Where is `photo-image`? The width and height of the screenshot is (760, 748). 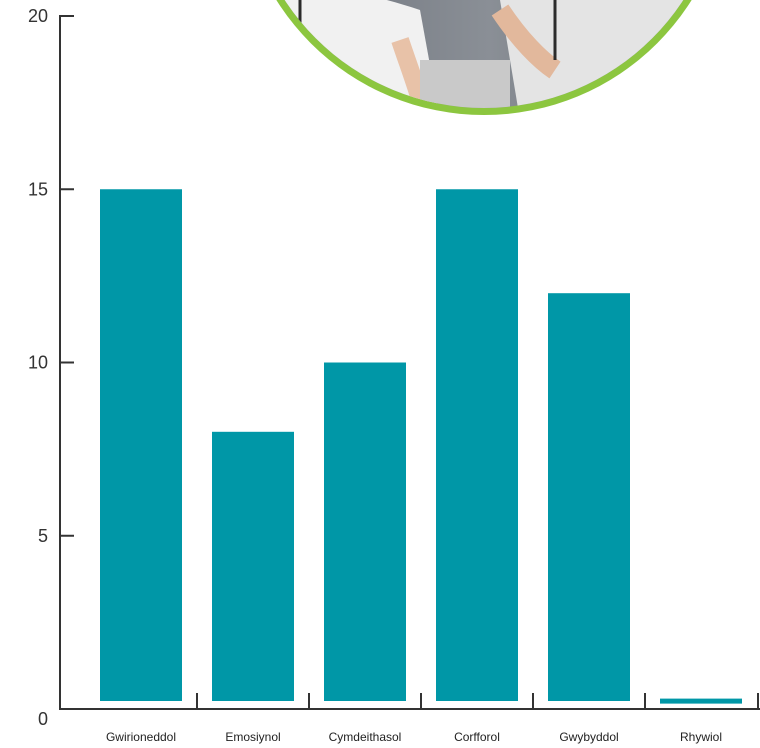 photo-image is located at coordinates (484, 54).